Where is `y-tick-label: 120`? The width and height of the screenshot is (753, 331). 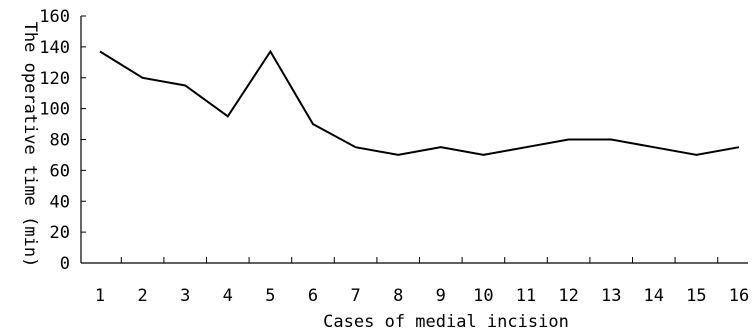 y-tick-label: 120 is located at coordinates (54, 79).